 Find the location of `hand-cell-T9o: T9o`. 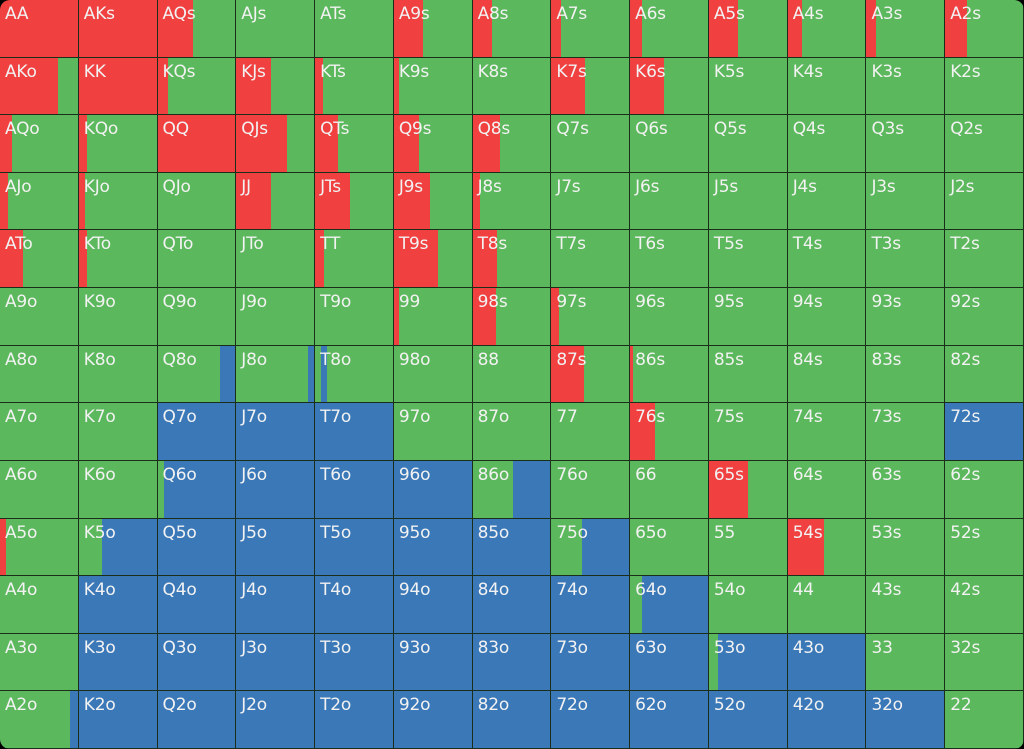

hand-cell-T9o: T9o is located at coordinates (354, 317).